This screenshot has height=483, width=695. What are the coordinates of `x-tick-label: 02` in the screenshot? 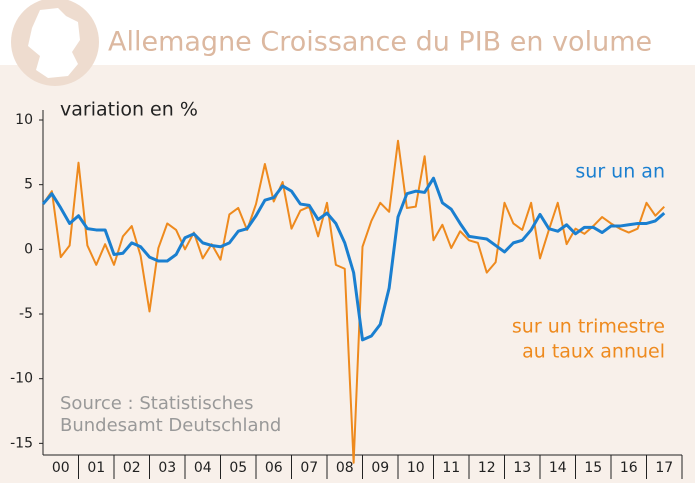 It's located at (132, 468).